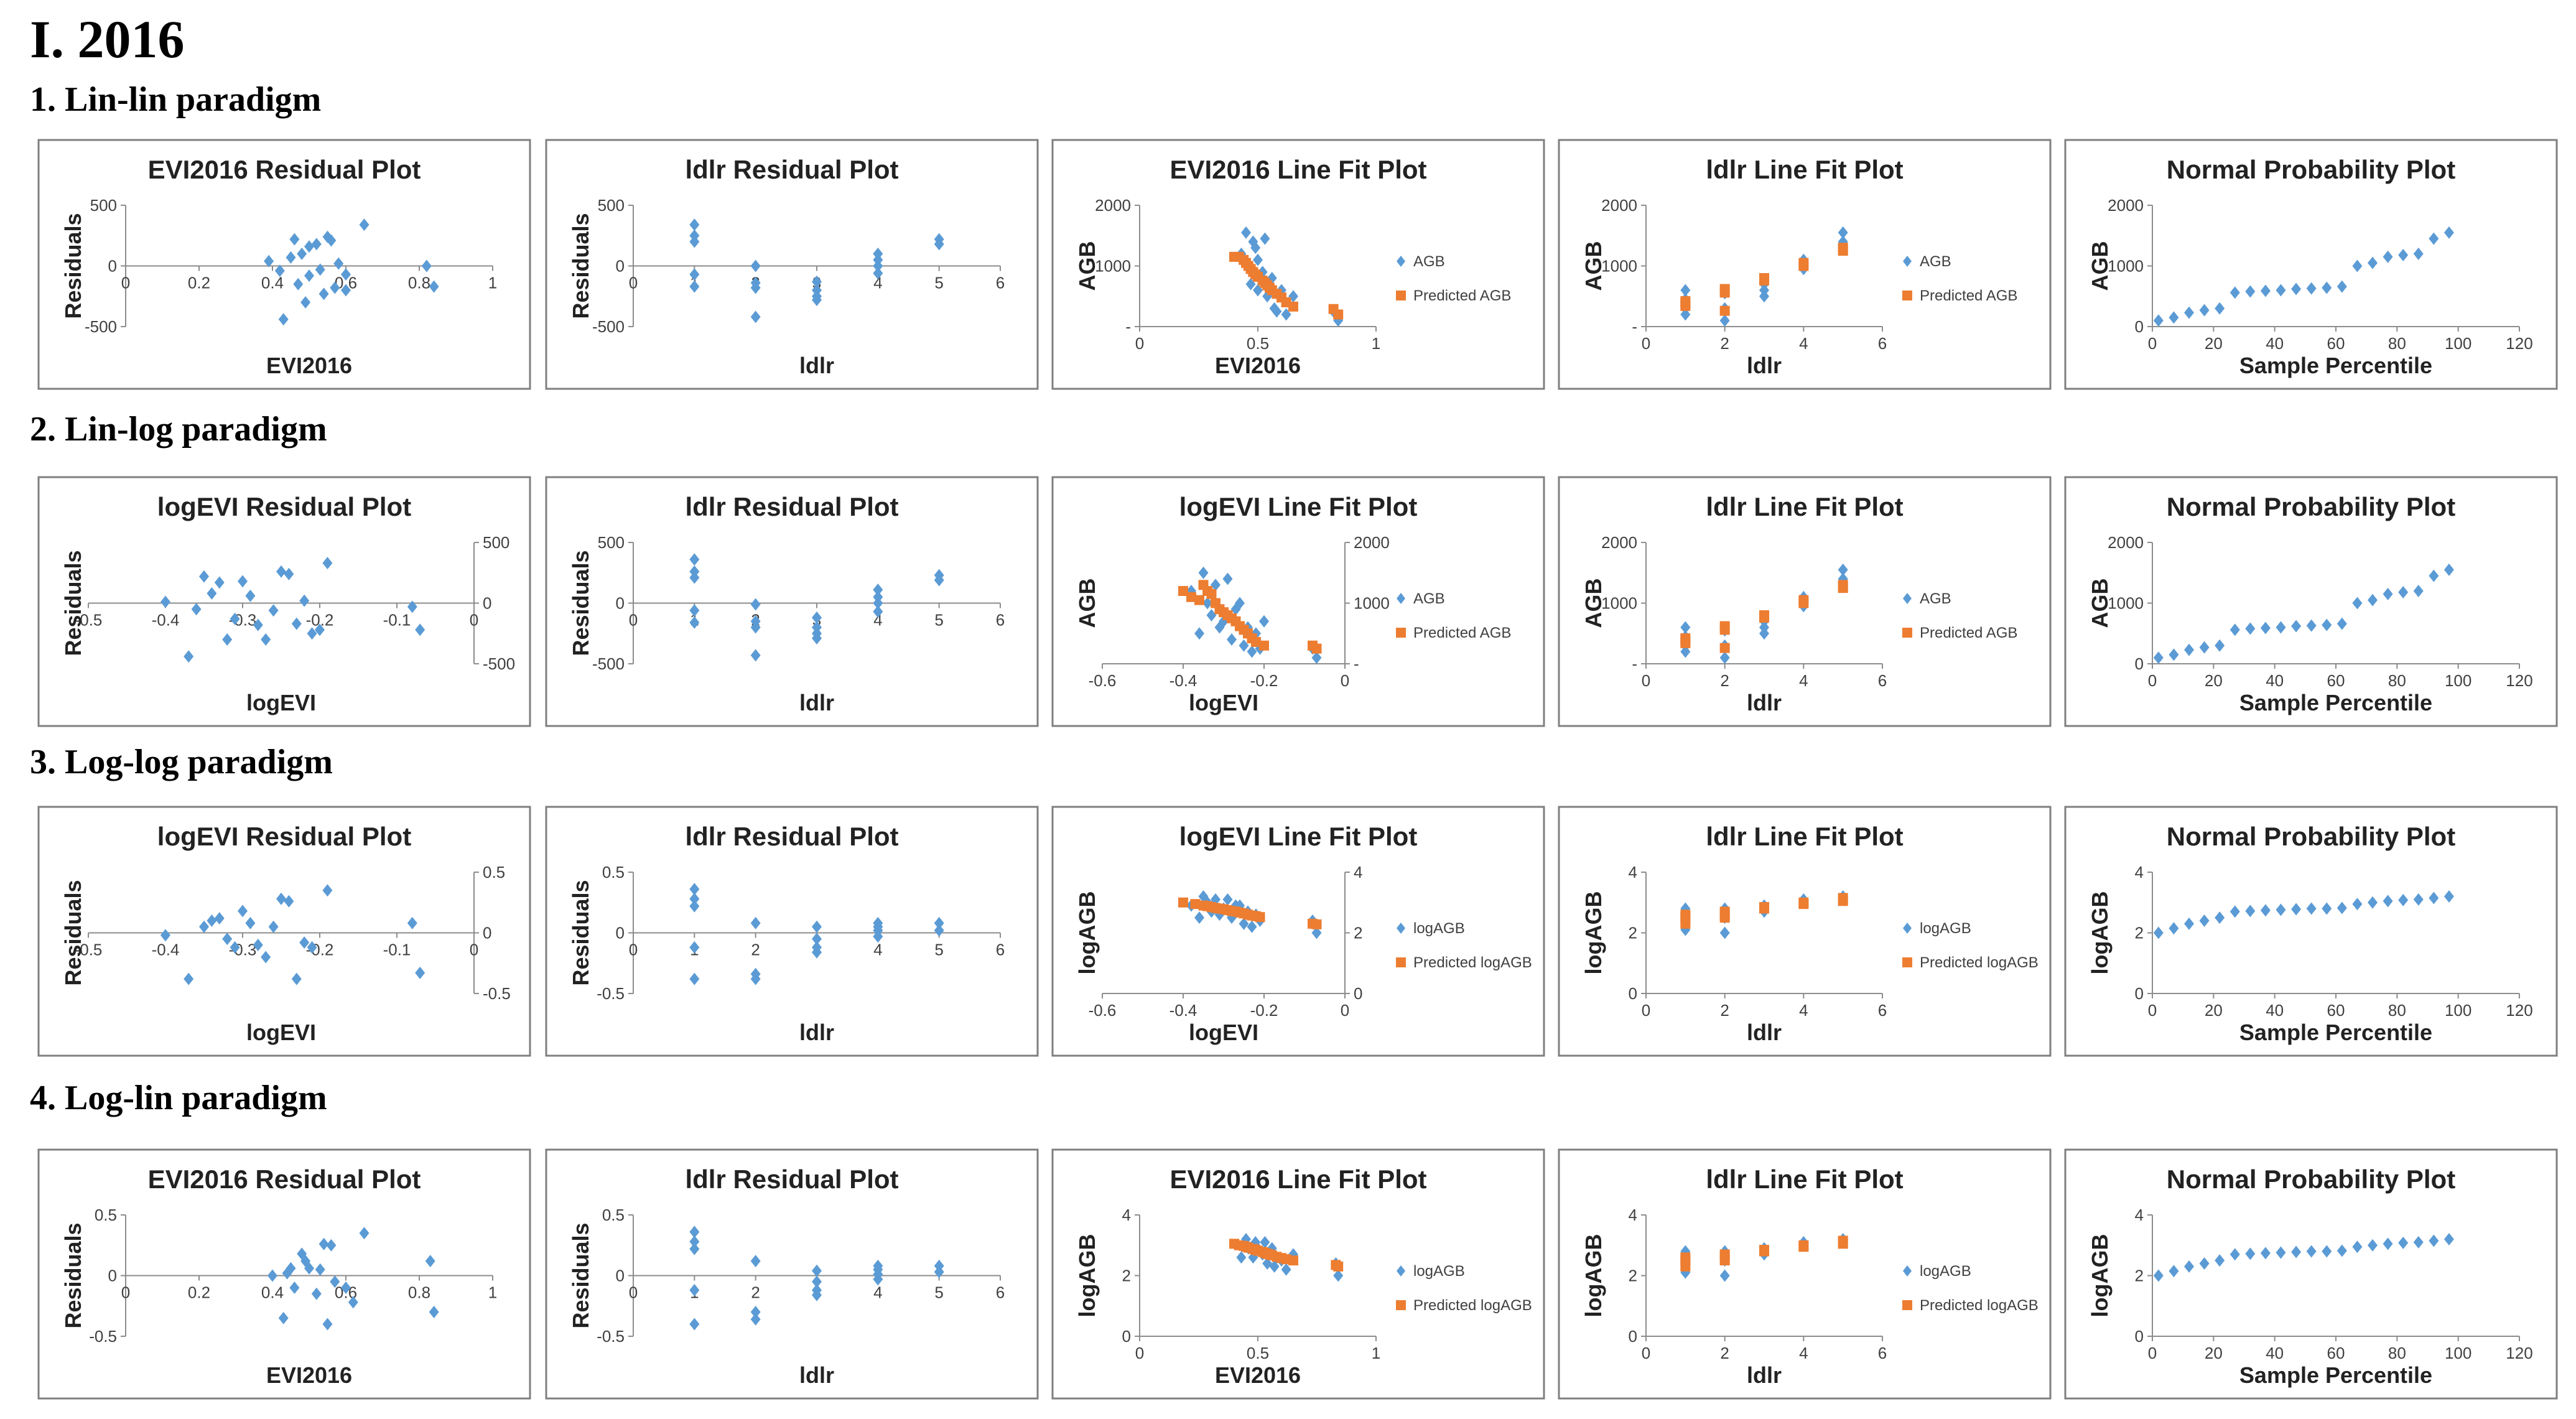  Describe the element at coordinates (1472, 1305) in the screenshot. I see `legend-label-predicted: Predicted logAGB` at that location.